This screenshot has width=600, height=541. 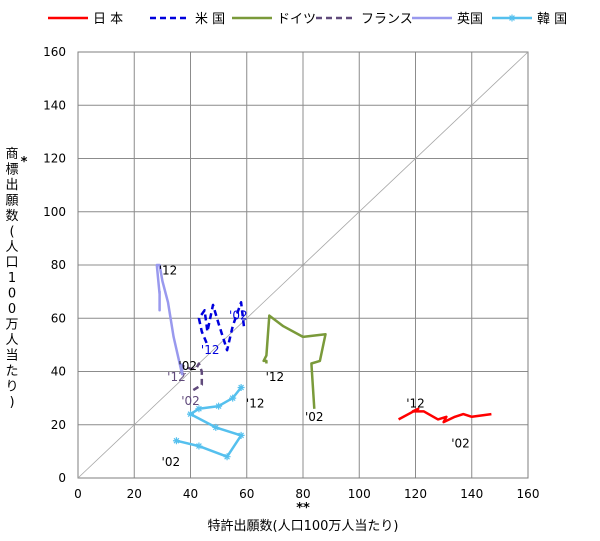 I want to click on y-axis-title-char: た, so click(x=11, y=371).